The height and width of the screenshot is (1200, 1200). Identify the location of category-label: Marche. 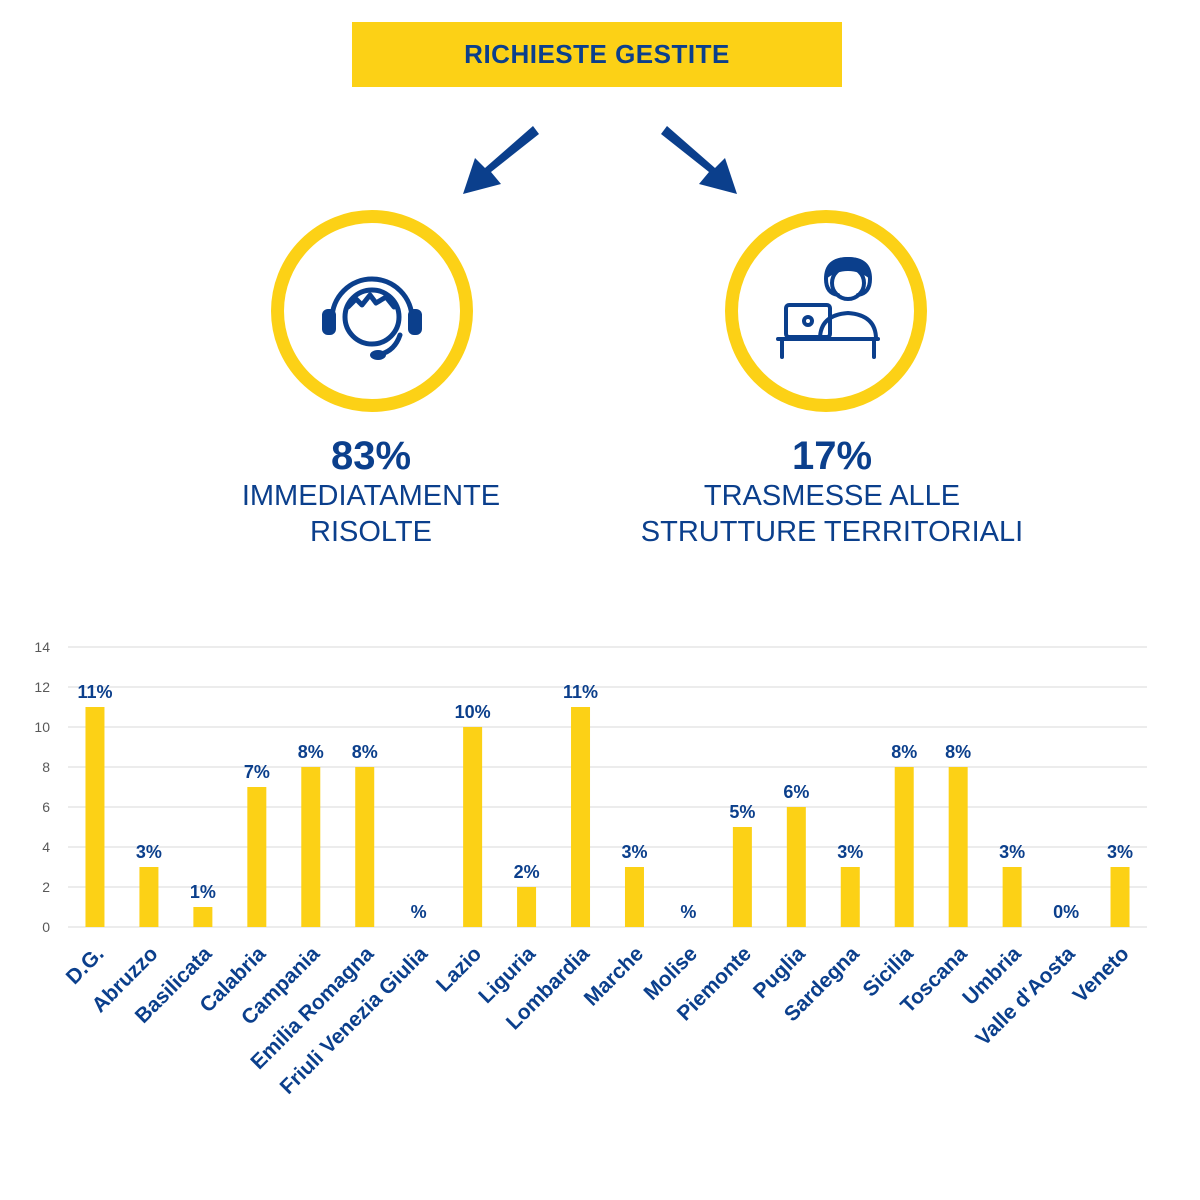
(614, 976).